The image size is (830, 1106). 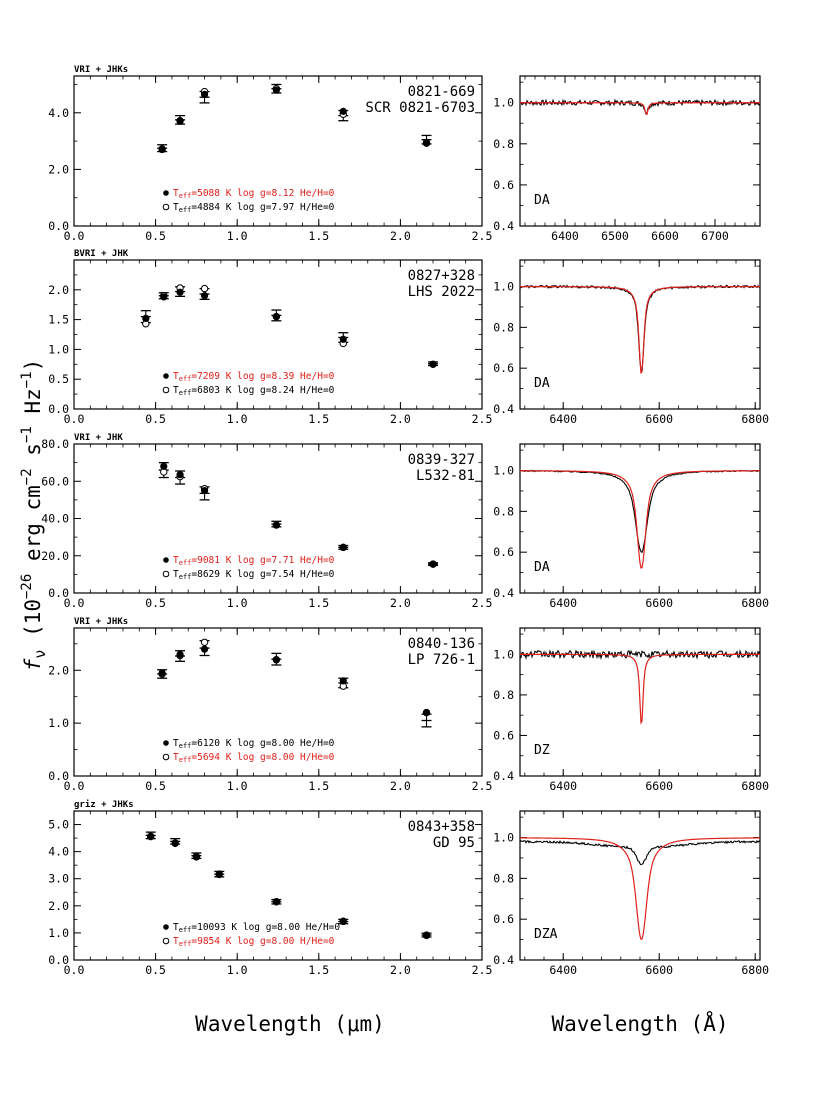 What do you see at coordinates (420, 108) in the screenshot?
I see `object-name: SCR 0821-6703` at bounding box center [420, 108].